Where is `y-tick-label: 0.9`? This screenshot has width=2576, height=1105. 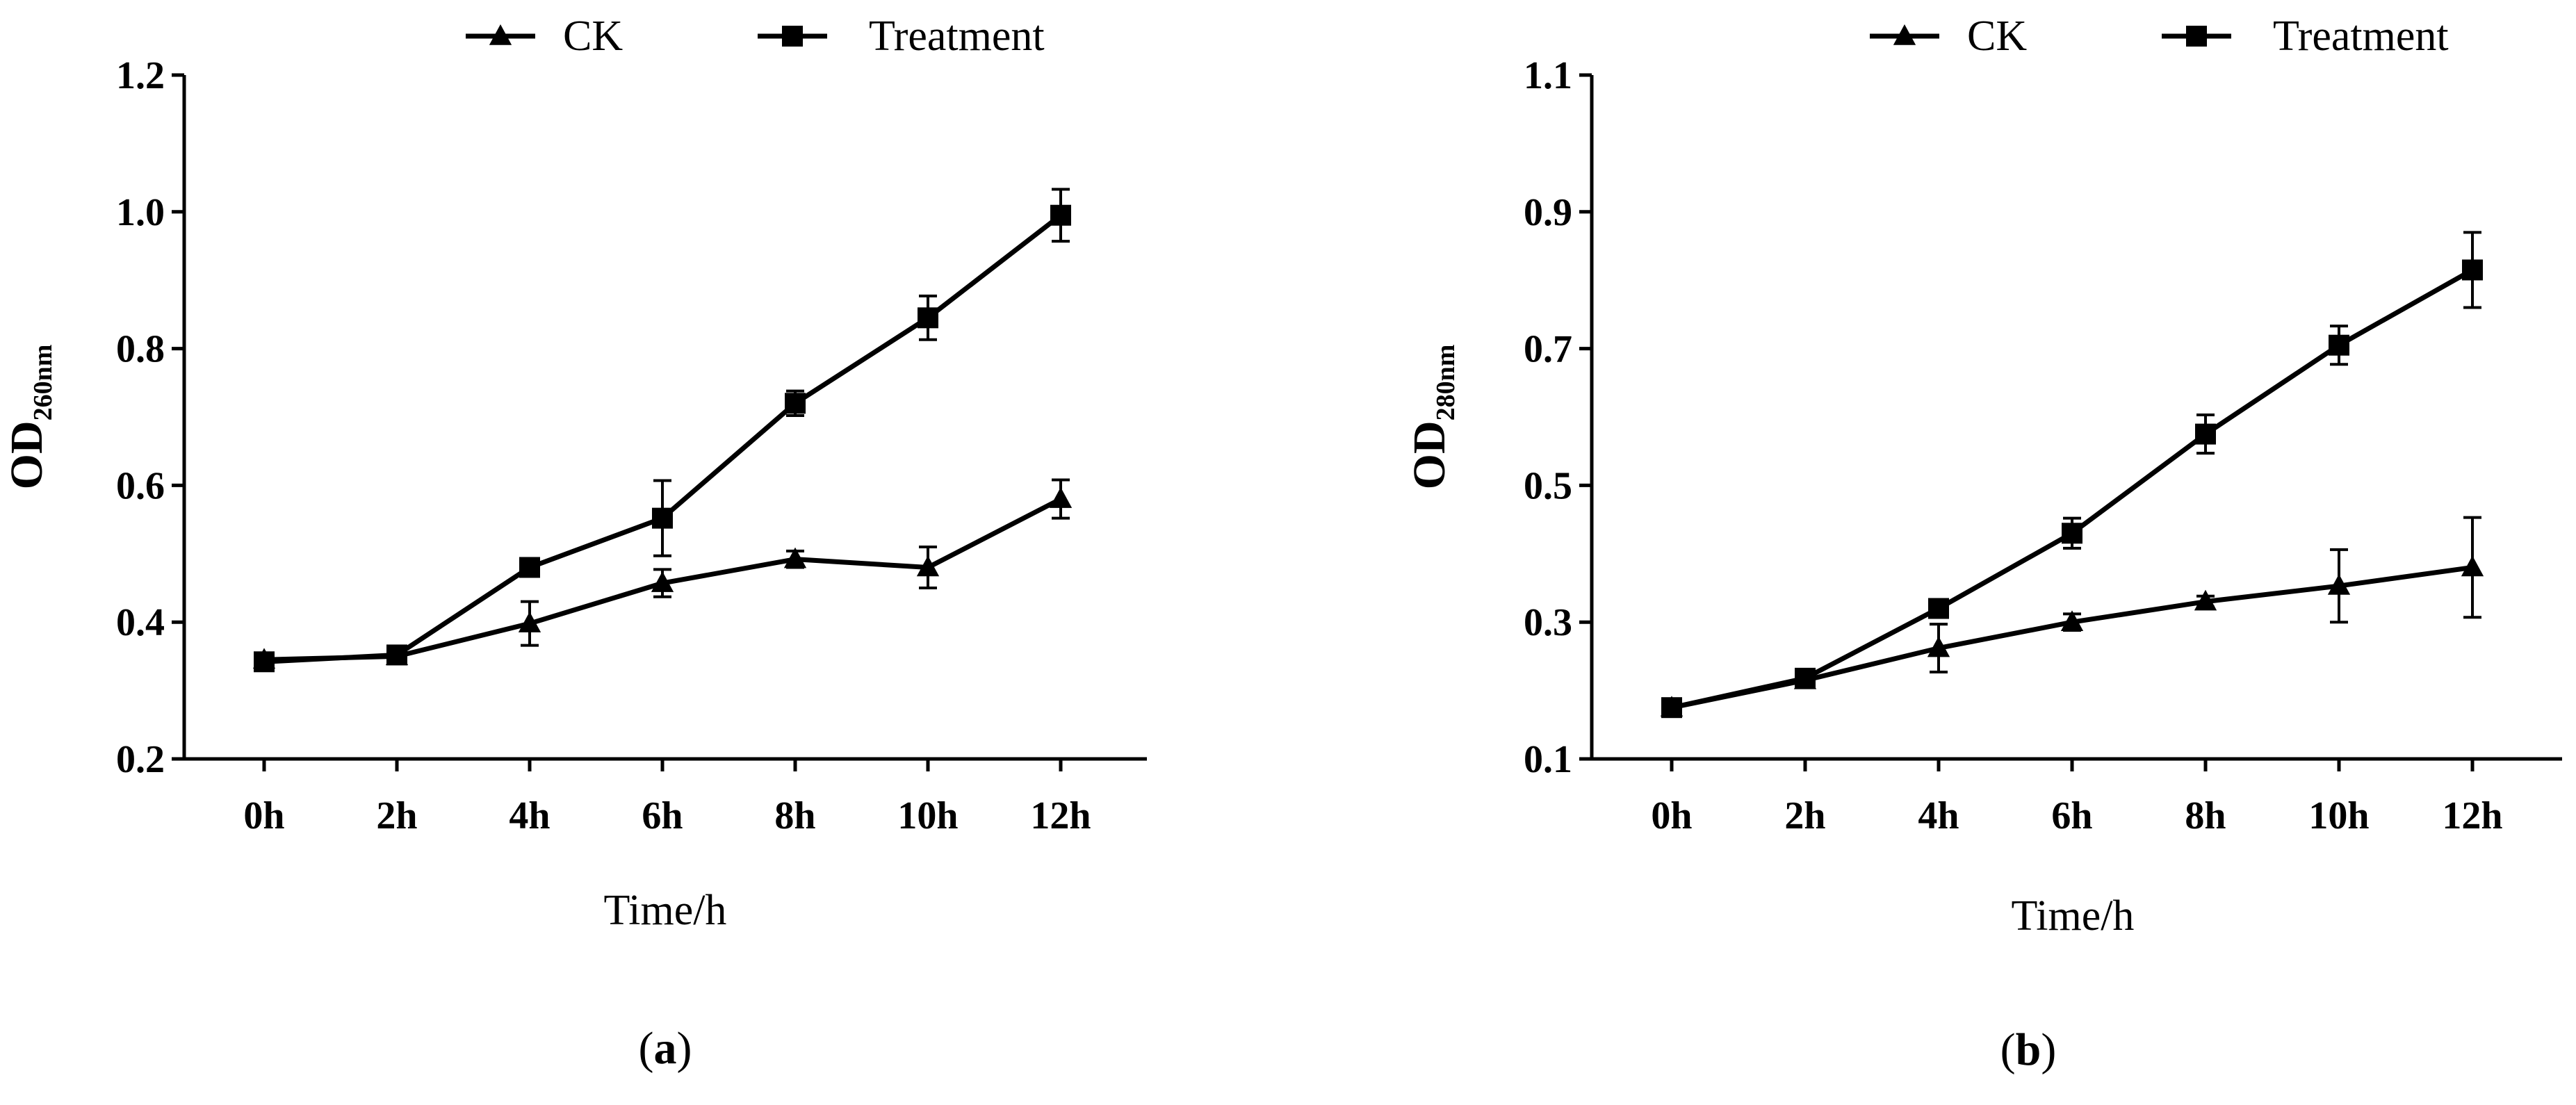 y-tick-label: 0.9 is located at coordinates (1548, 212).